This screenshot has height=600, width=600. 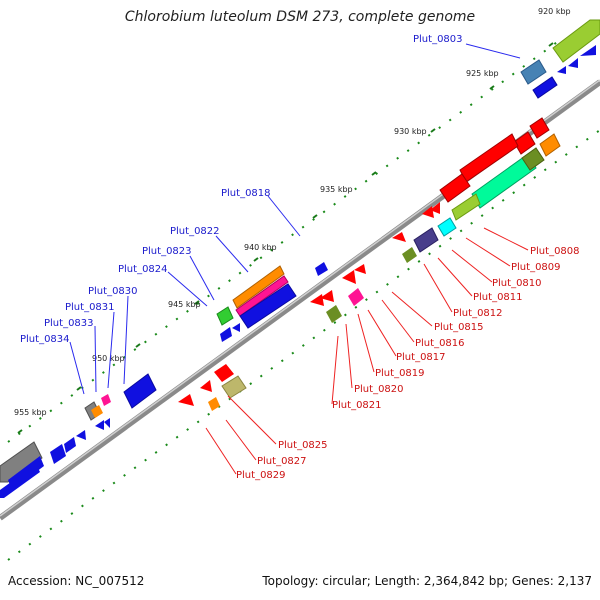 I want to click on scale-label-950: 950 kbp, so click(x=108, y=358).